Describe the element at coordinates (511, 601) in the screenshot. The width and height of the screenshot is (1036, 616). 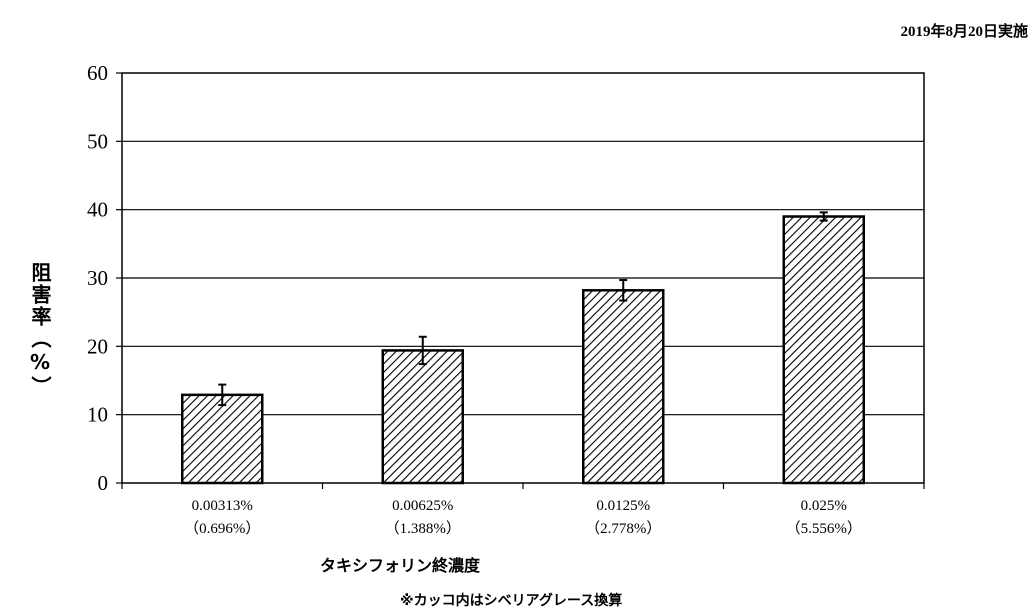
I see `footnote: ※カッコ内はシベリアグレース換算` at that location.